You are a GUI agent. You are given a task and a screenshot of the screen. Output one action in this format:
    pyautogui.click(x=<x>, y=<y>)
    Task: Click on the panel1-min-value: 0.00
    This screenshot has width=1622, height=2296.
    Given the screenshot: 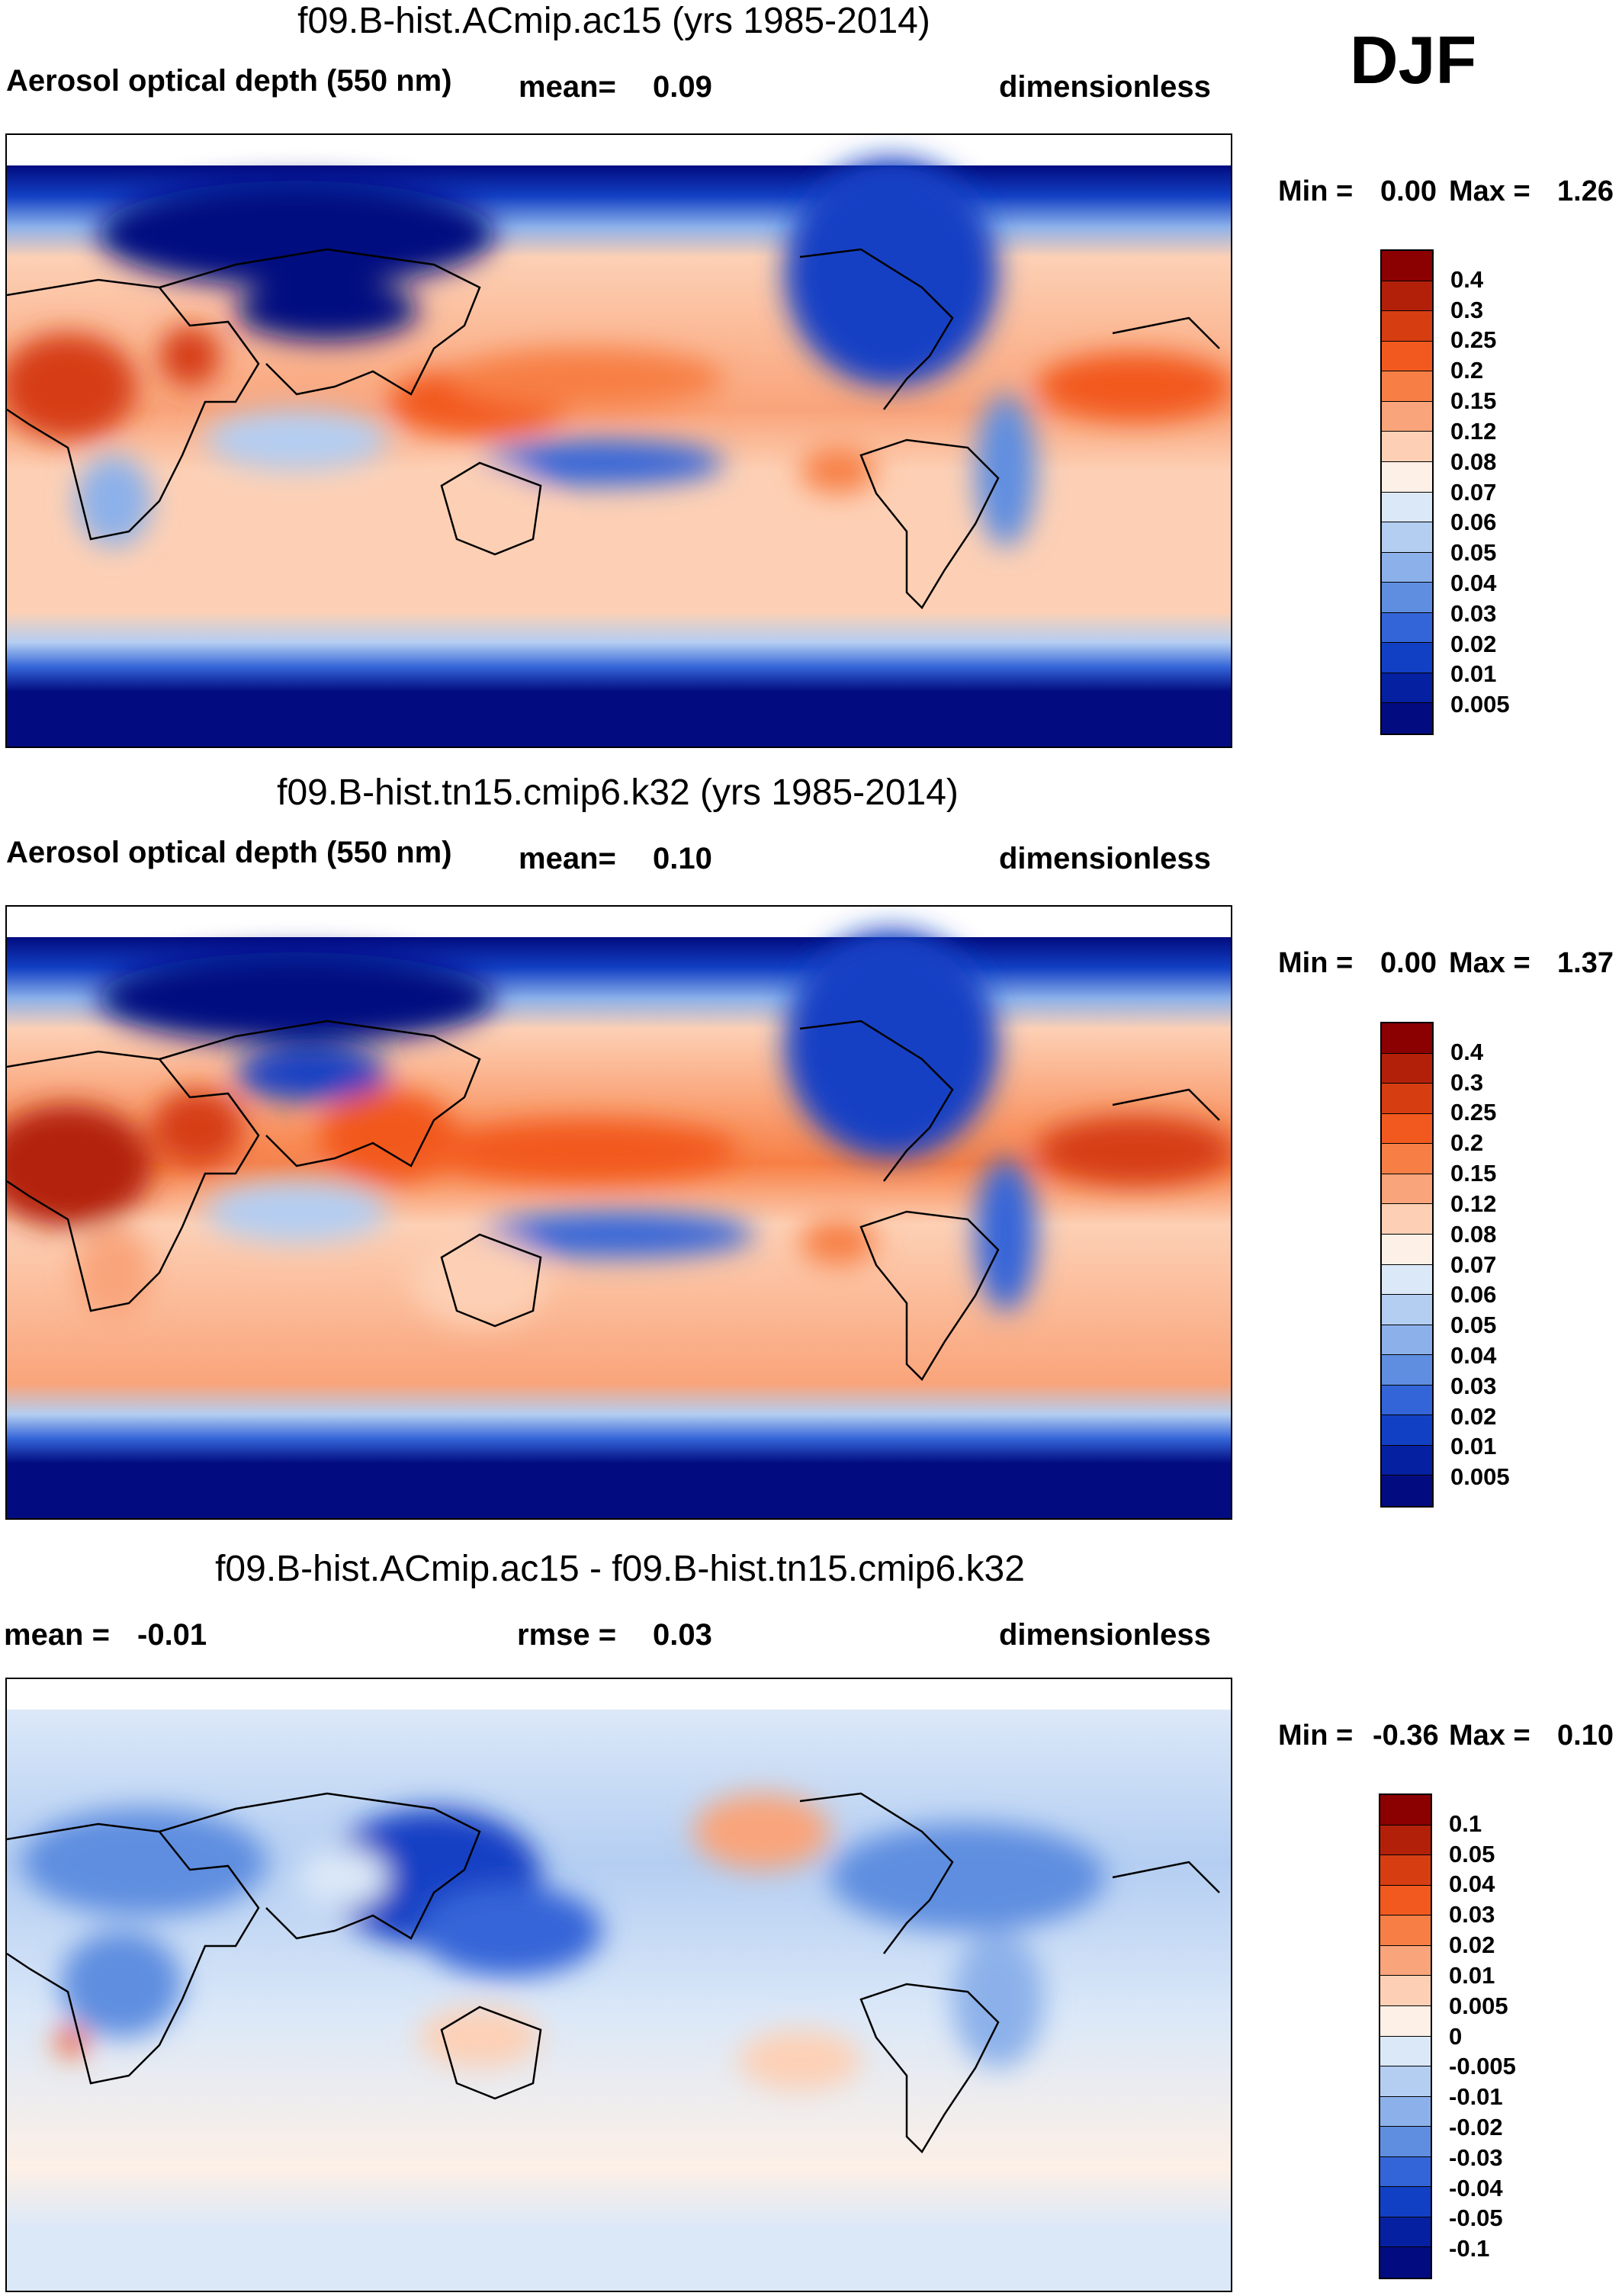 What is the action you would take?
    pyautogui.click(x=1408, y=191)
    